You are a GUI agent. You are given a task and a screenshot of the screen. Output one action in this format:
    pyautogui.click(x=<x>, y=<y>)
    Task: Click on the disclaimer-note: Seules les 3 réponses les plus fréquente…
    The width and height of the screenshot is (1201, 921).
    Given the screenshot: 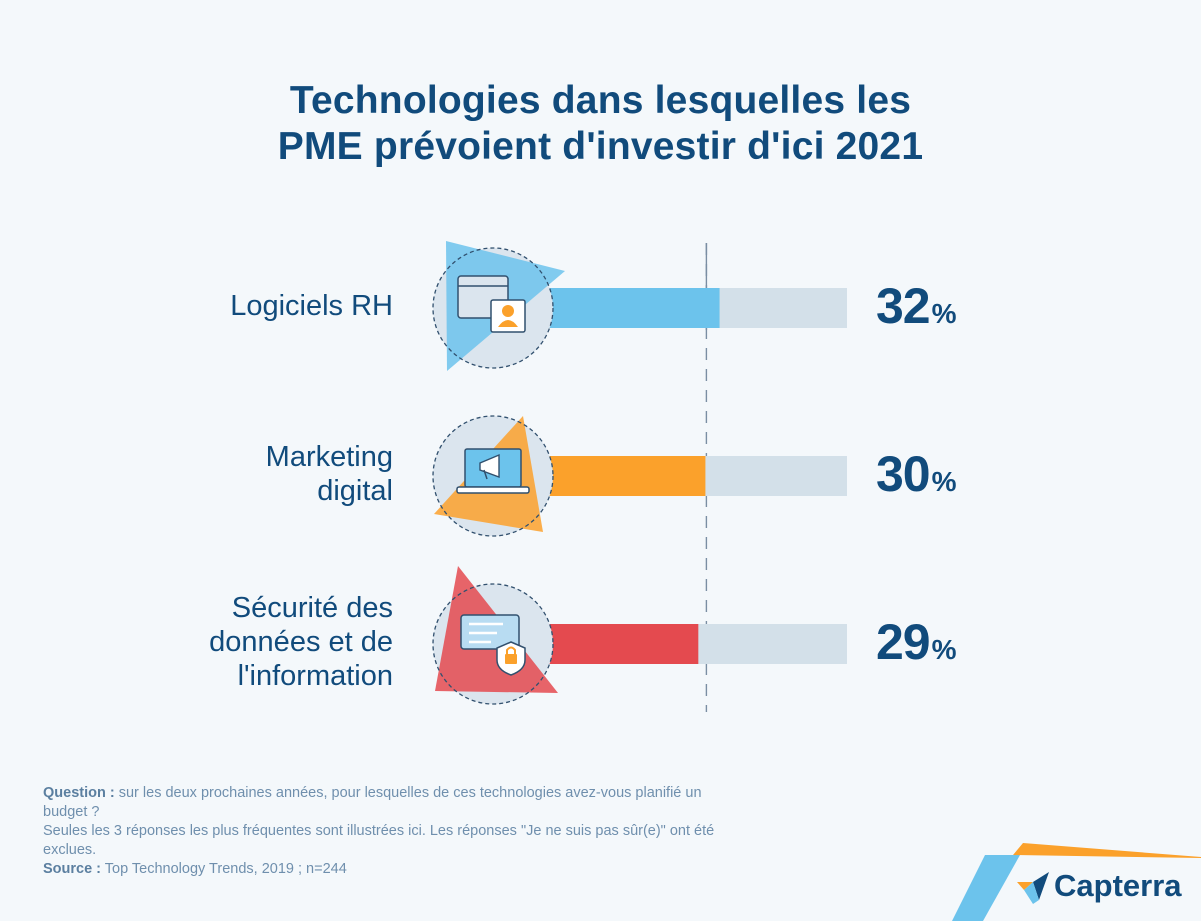 What is the action you would take?
    pyautogui.click(x=379, y=840)
    